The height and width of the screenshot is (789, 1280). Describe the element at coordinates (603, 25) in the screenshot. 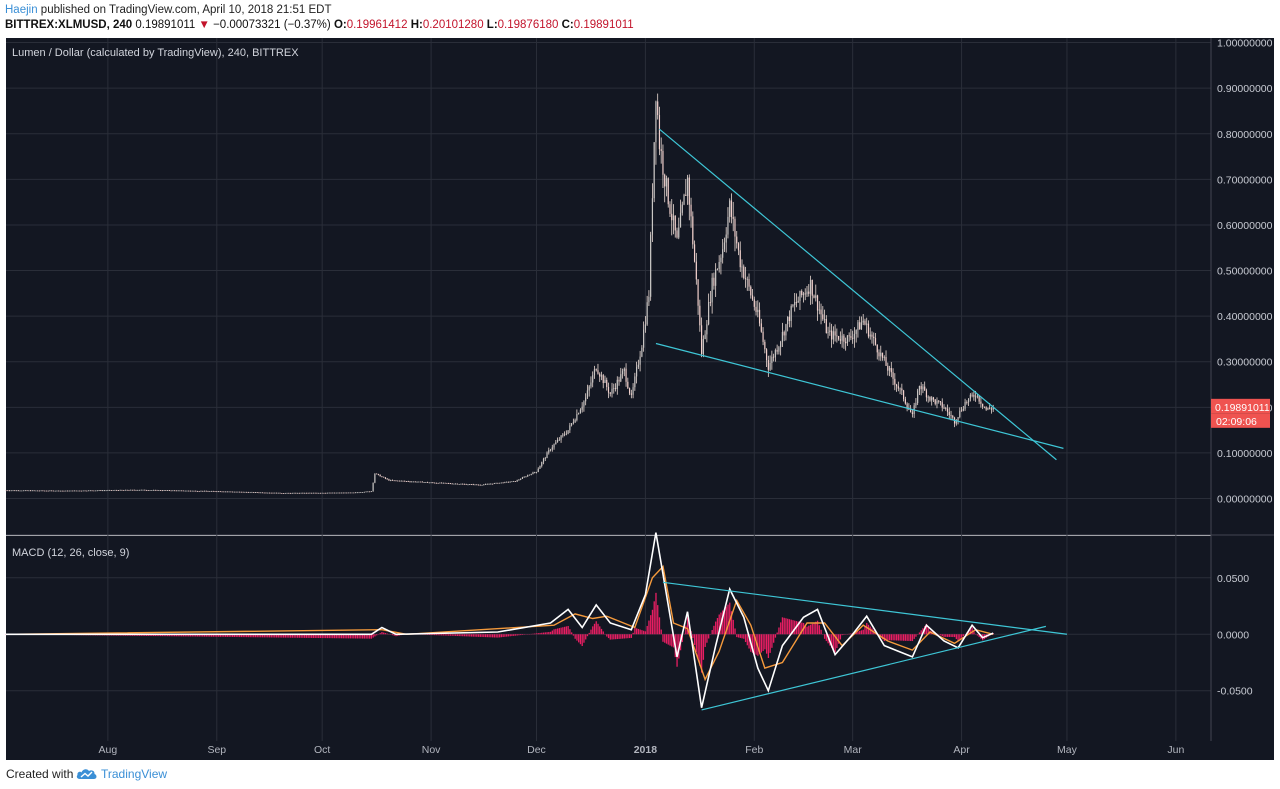

I see `close-value: 0.19891011` at that location.